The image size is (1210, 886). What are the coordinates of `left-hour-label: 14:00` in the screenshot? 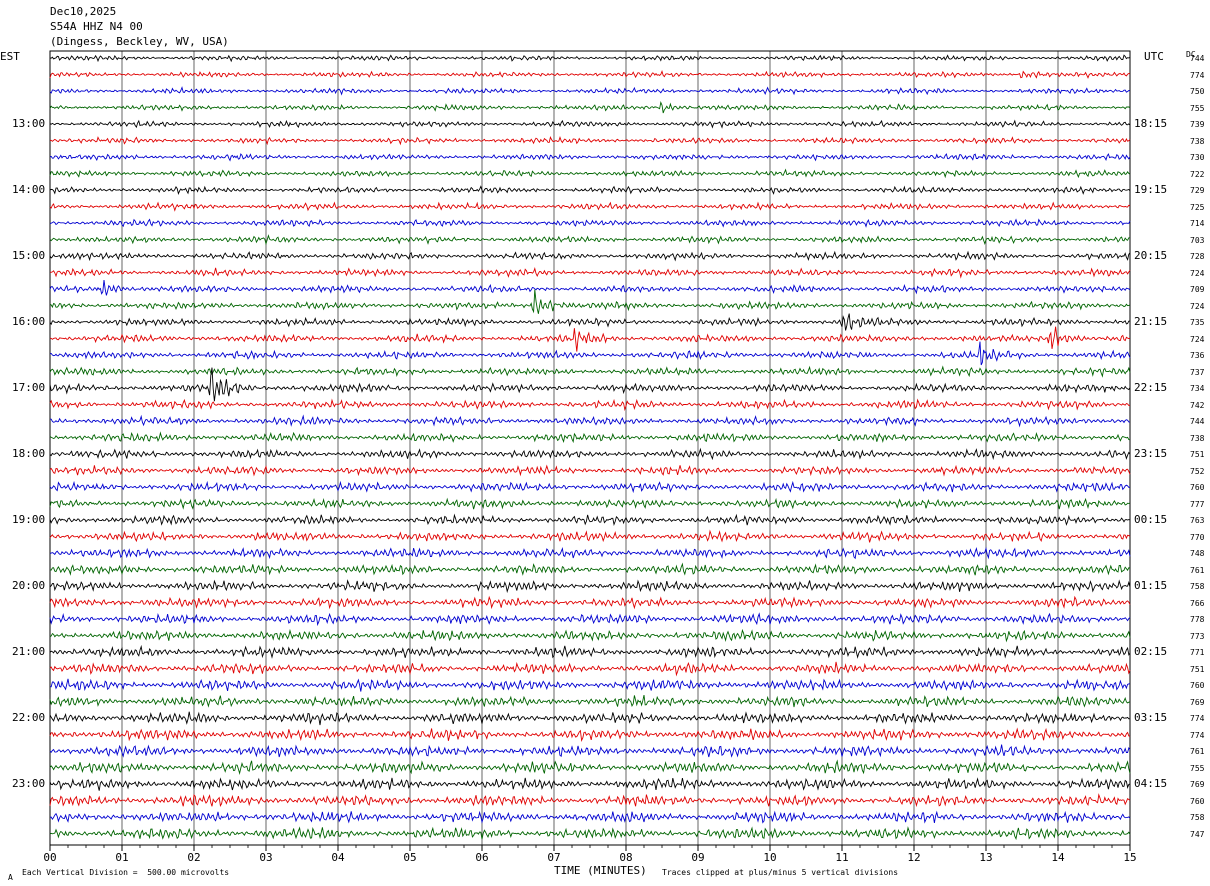 It's located at (29, 189).